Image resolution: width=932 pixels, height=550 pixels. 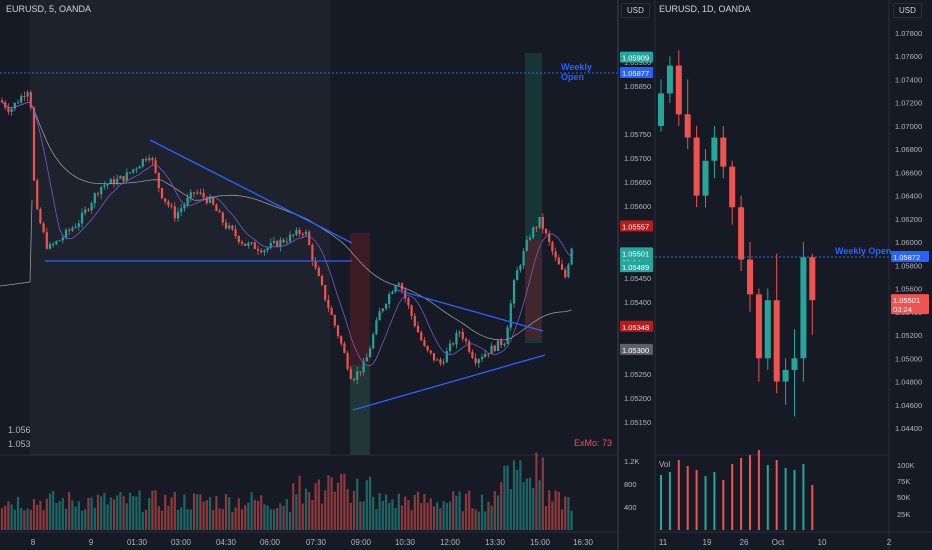 What do you see at coordinates (449, 382) in the screenshot?
I see `triangle-lower-line` at bounding box center [449, 382].